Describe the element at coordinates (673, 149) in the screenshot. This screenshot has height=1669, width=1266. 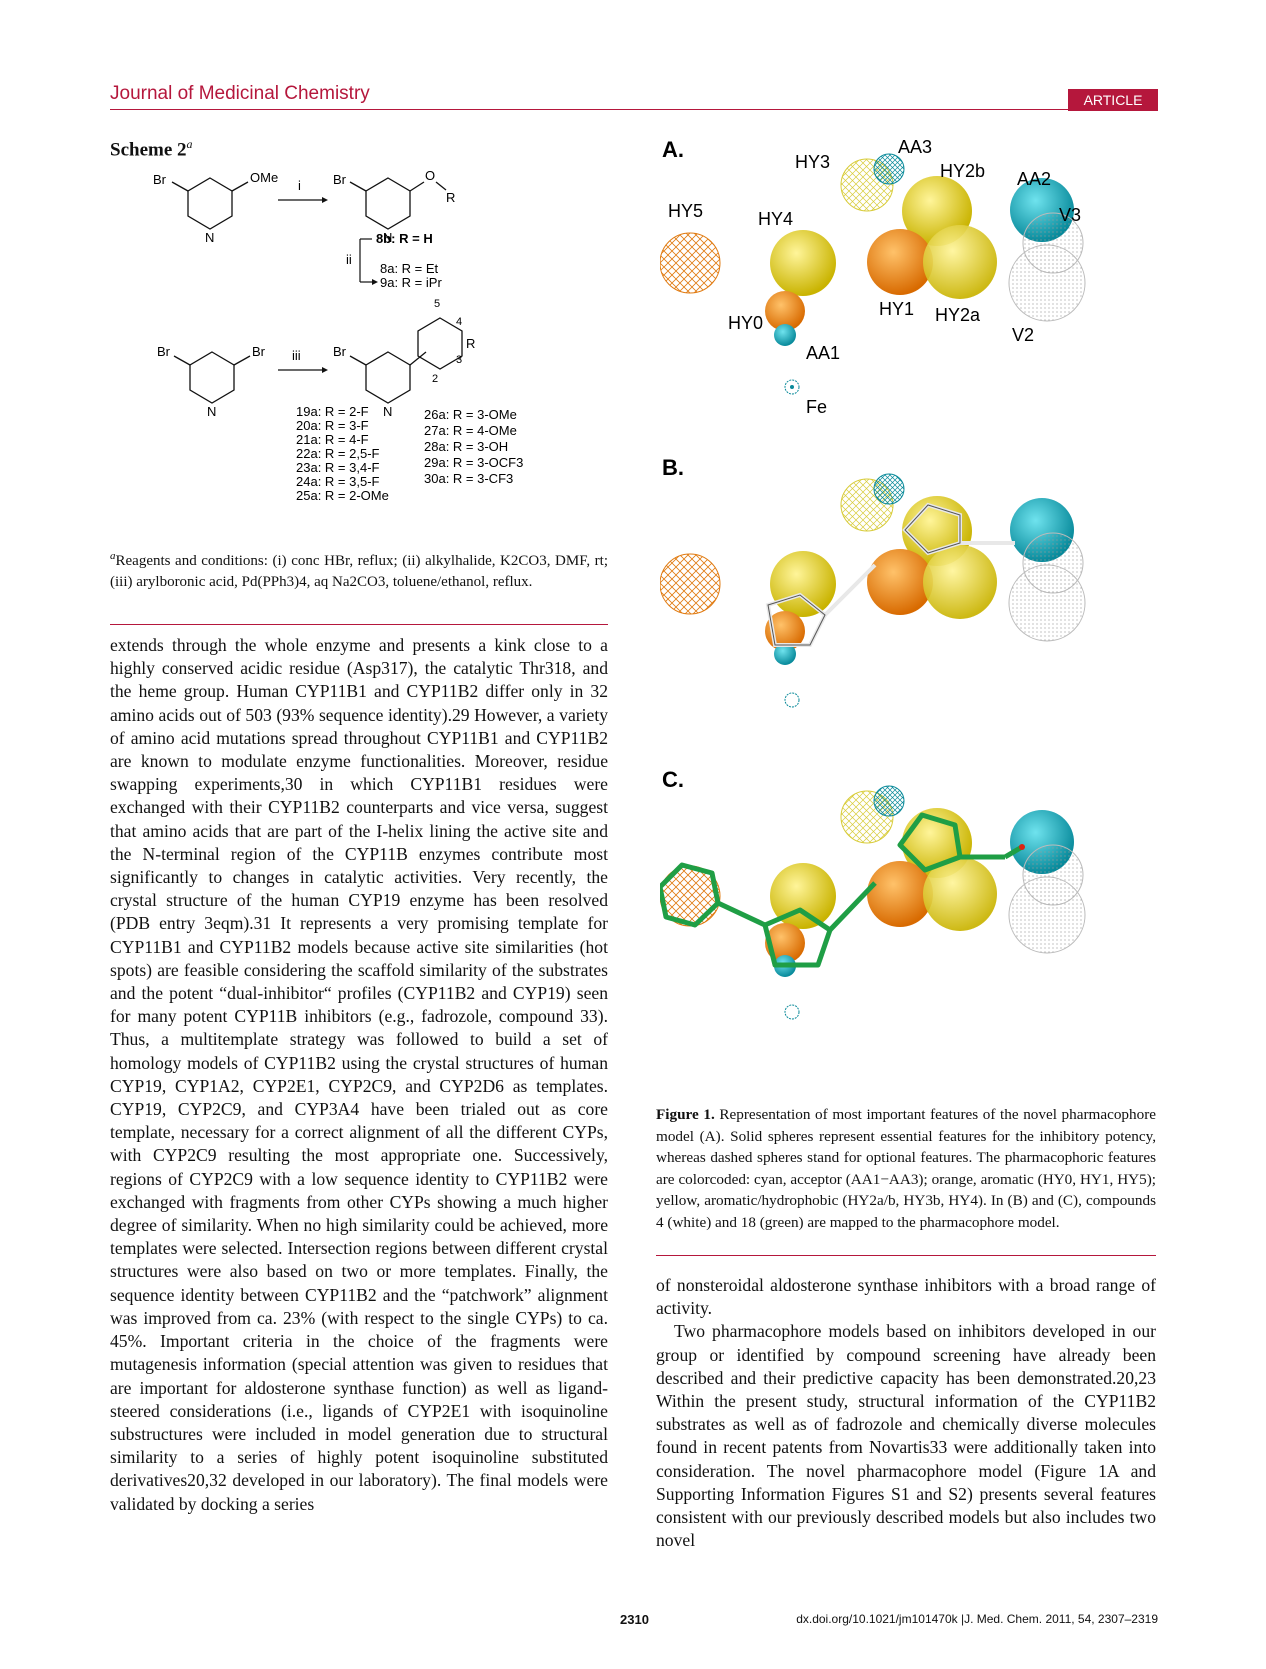
I see `panel-a-label: A.` at that location.